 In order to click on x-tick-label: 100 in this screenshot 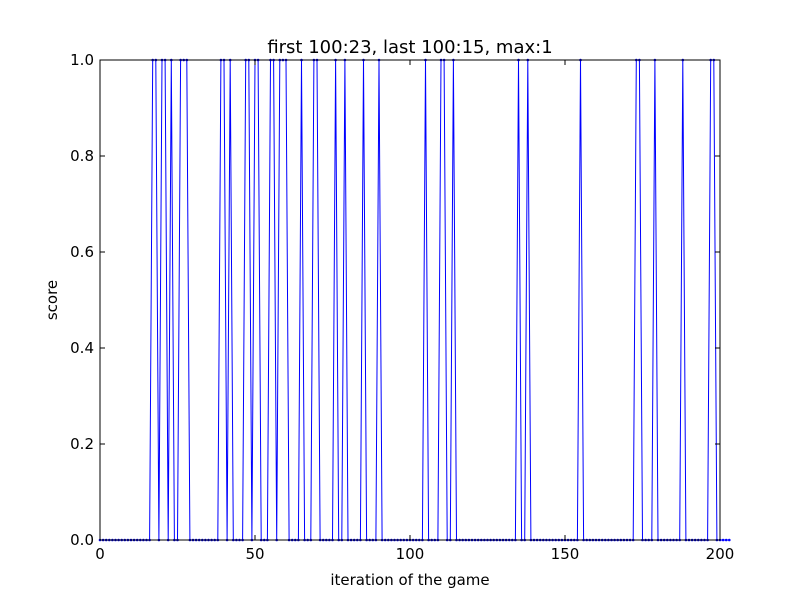, I will do `click(410, 554)`.